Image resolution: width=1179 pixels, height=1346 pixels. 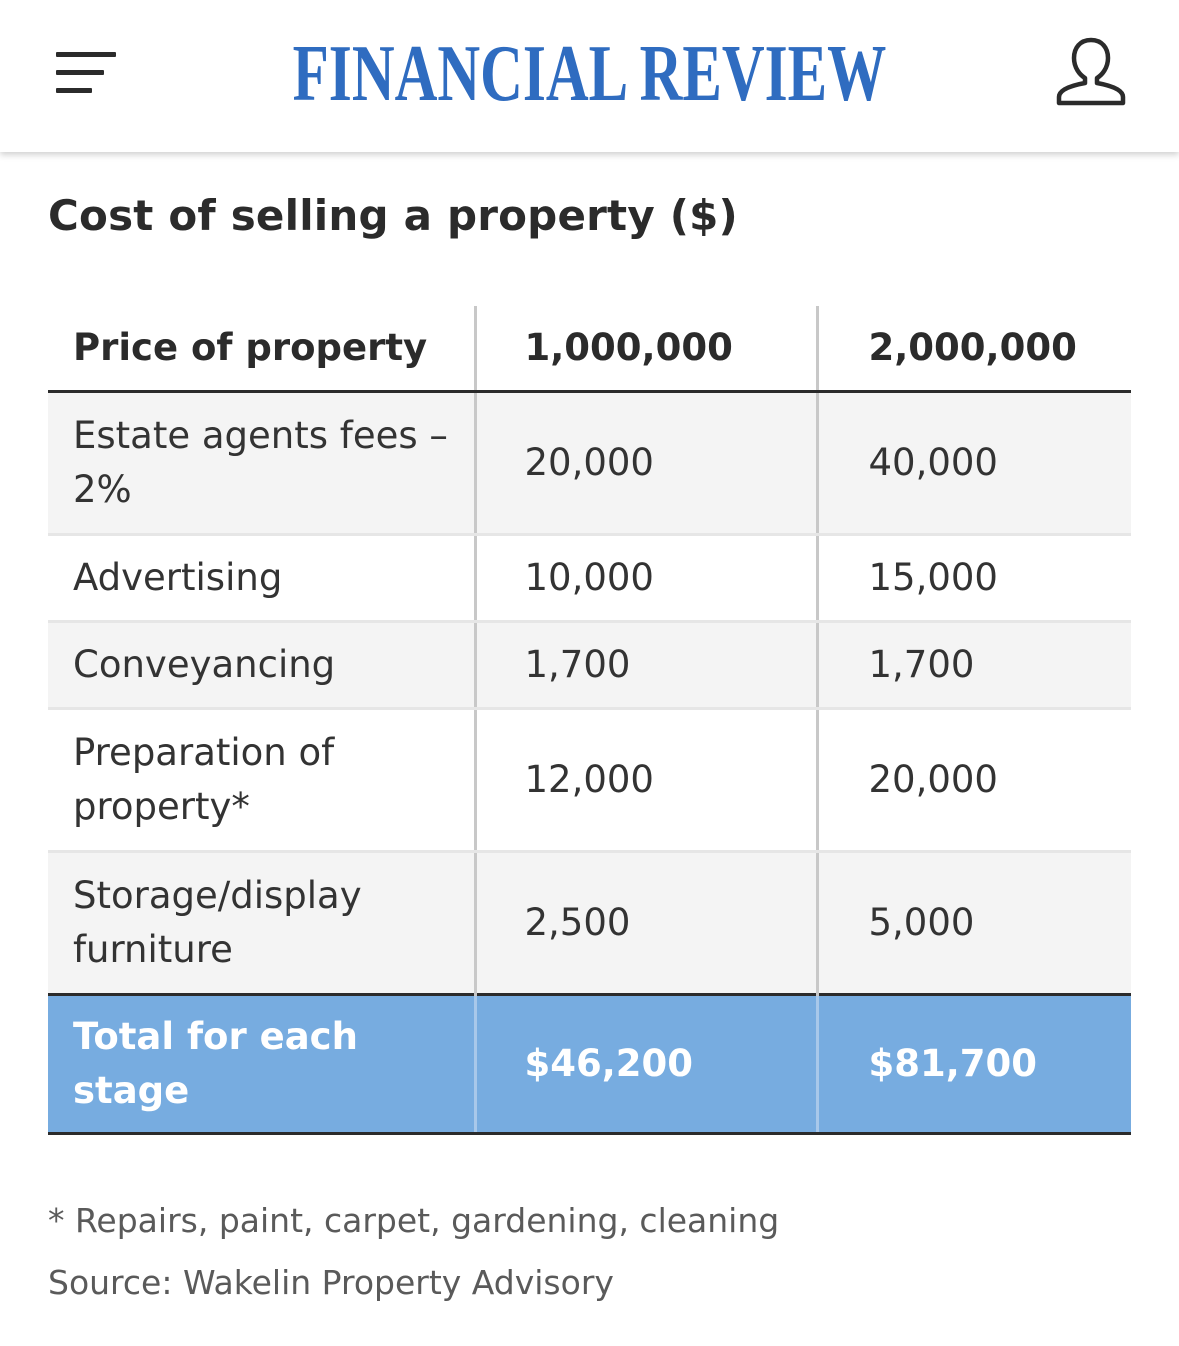 What do you see at coordinates (1091, 71) in the screenshot?
I see `user-account-icon` at bounding box center [1091, 71].